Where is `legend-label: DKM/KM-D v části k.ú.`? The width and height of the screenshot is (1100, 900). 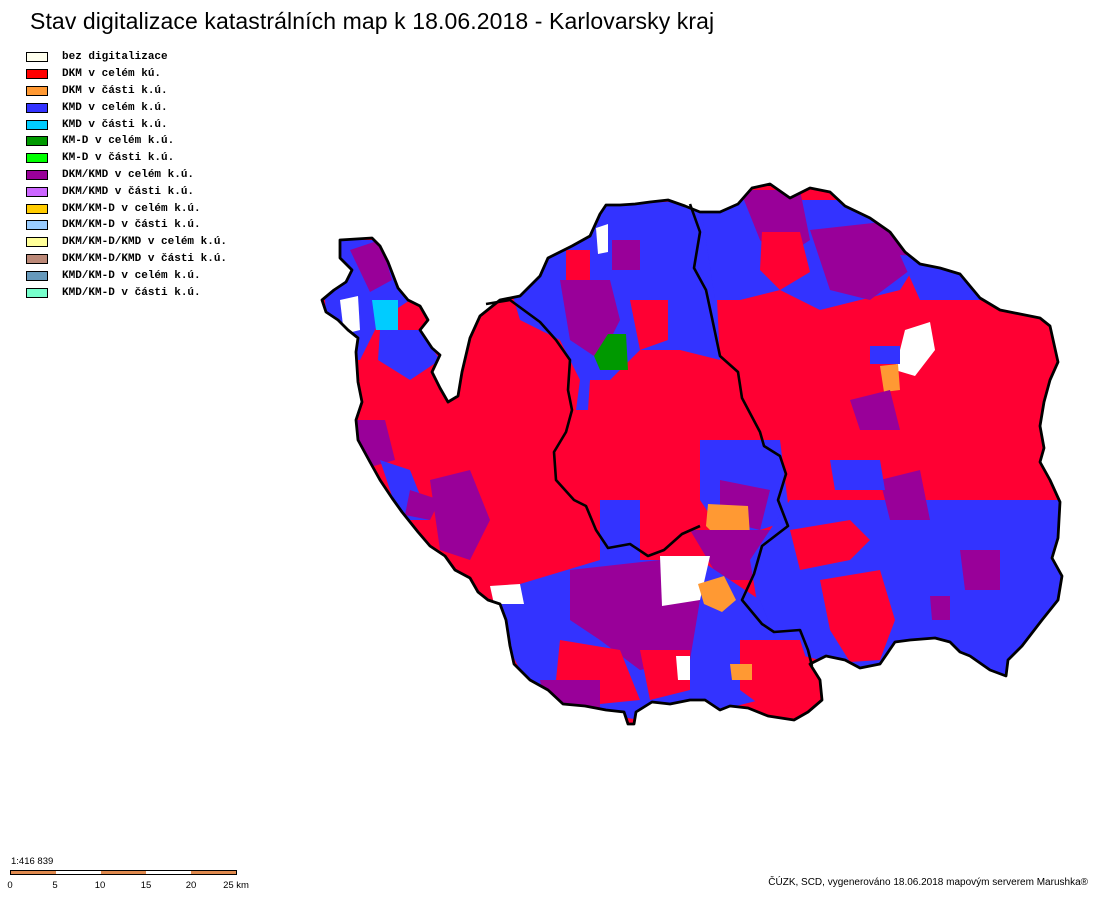
legend-label: DKM/KM-D v části k.ú. is located at coordinates (131, 225).